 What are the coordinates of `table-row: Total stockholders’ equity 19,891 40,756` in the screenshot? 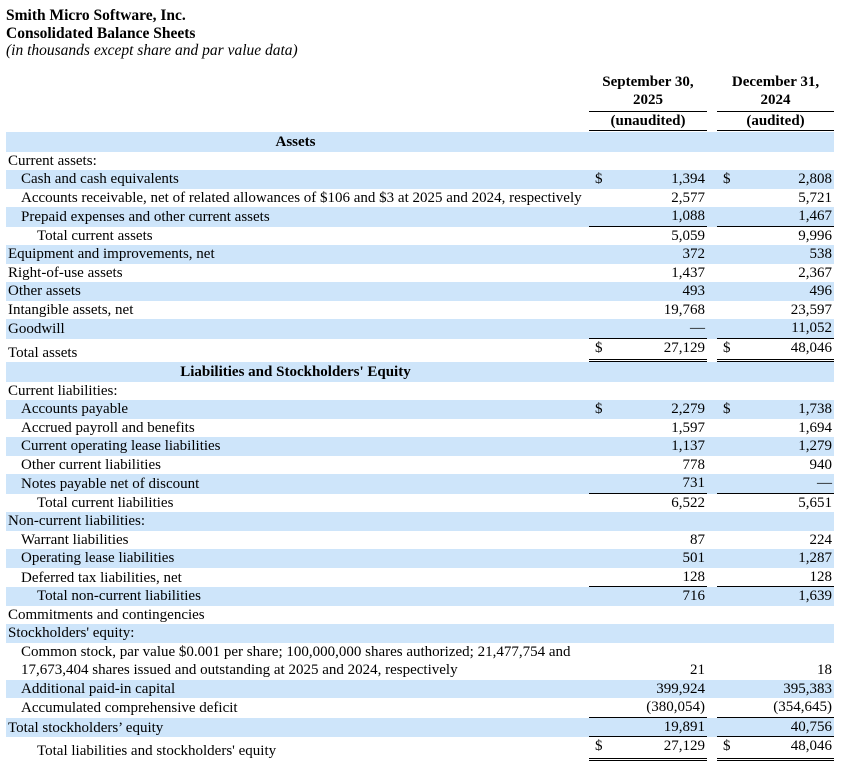 It's located at (420, 727).